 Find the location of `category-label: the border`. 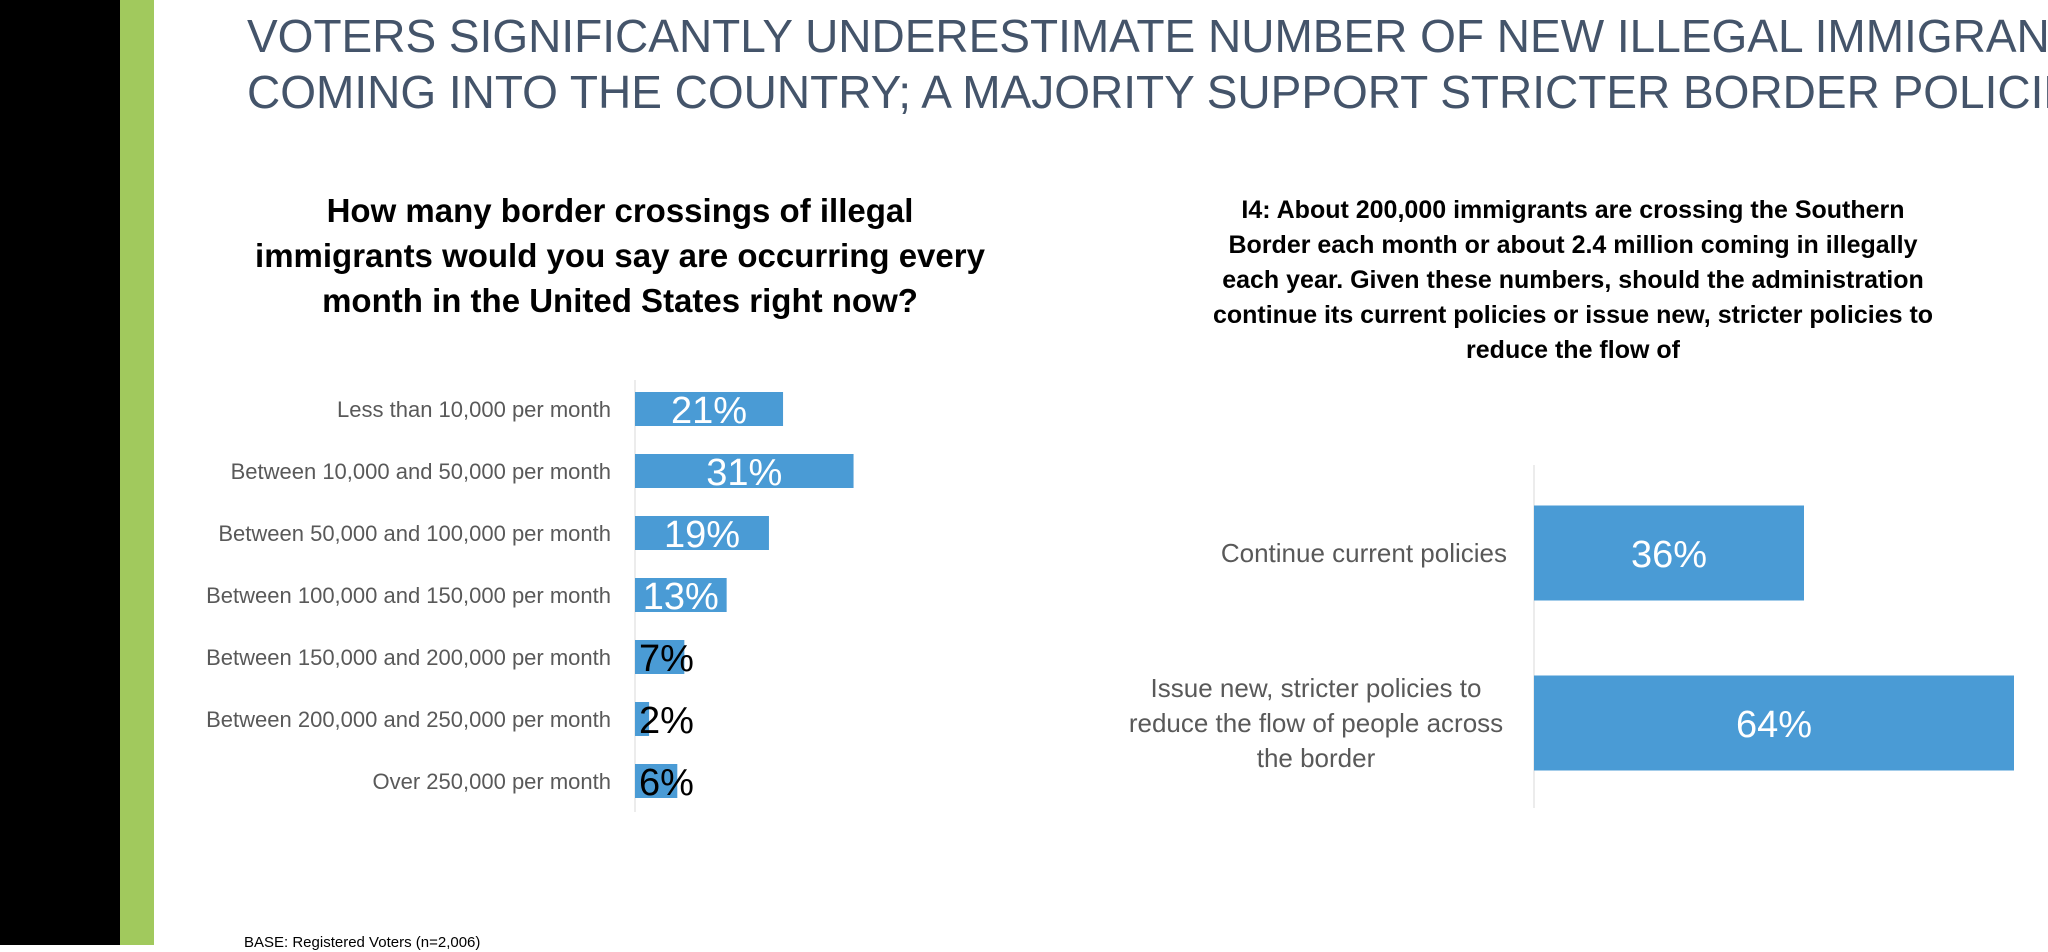

category-label: the border is located at coordinates (1316, 758).